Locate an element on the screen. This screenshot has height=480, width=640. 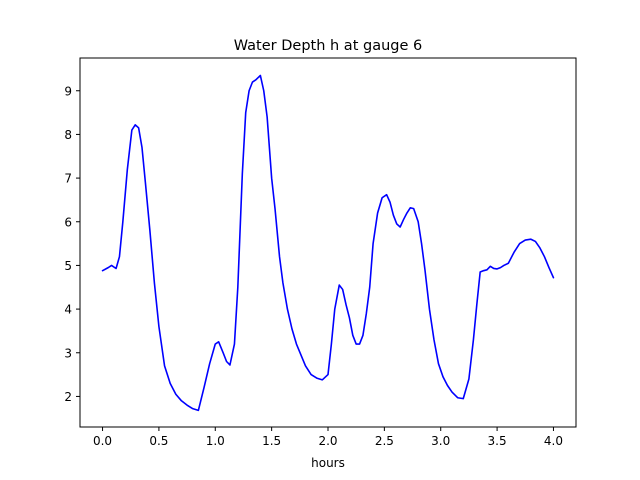
y-tick-label: 9 is located at coordinates (68, 91).